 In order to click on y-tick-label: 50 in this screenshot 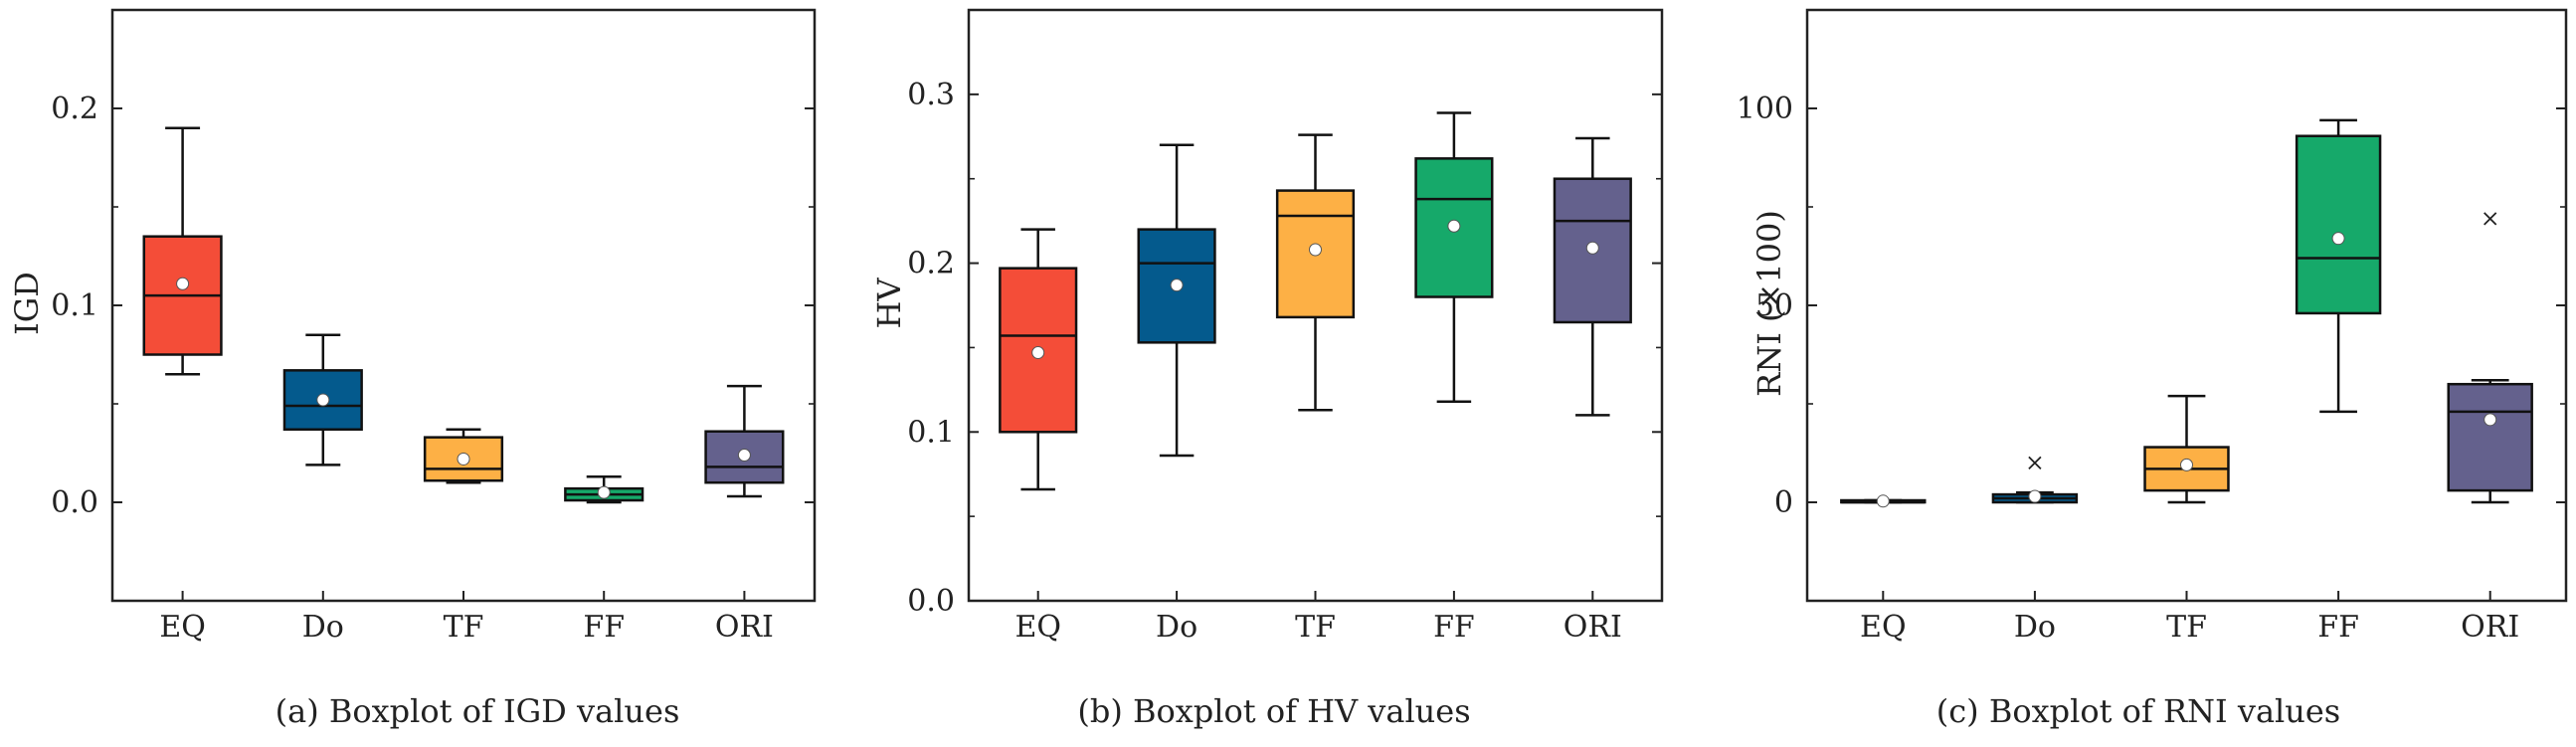, I will do `click(1774, 305)`.